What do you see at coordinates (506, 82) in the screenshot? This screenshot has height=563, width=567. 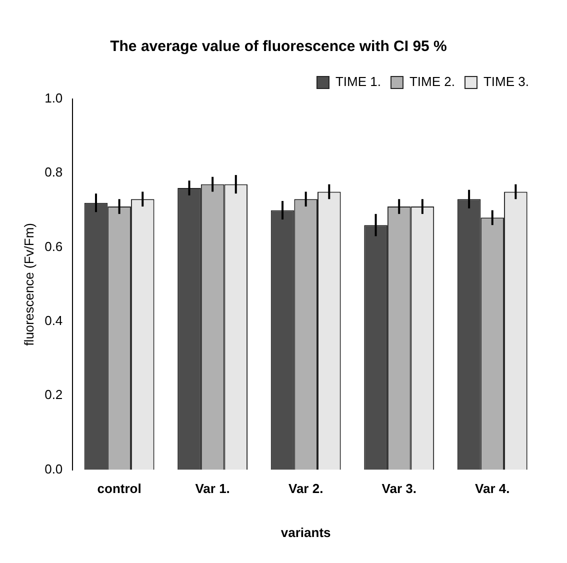 I see `legend-label: TIME 3.` at bounding box center [506, 82].